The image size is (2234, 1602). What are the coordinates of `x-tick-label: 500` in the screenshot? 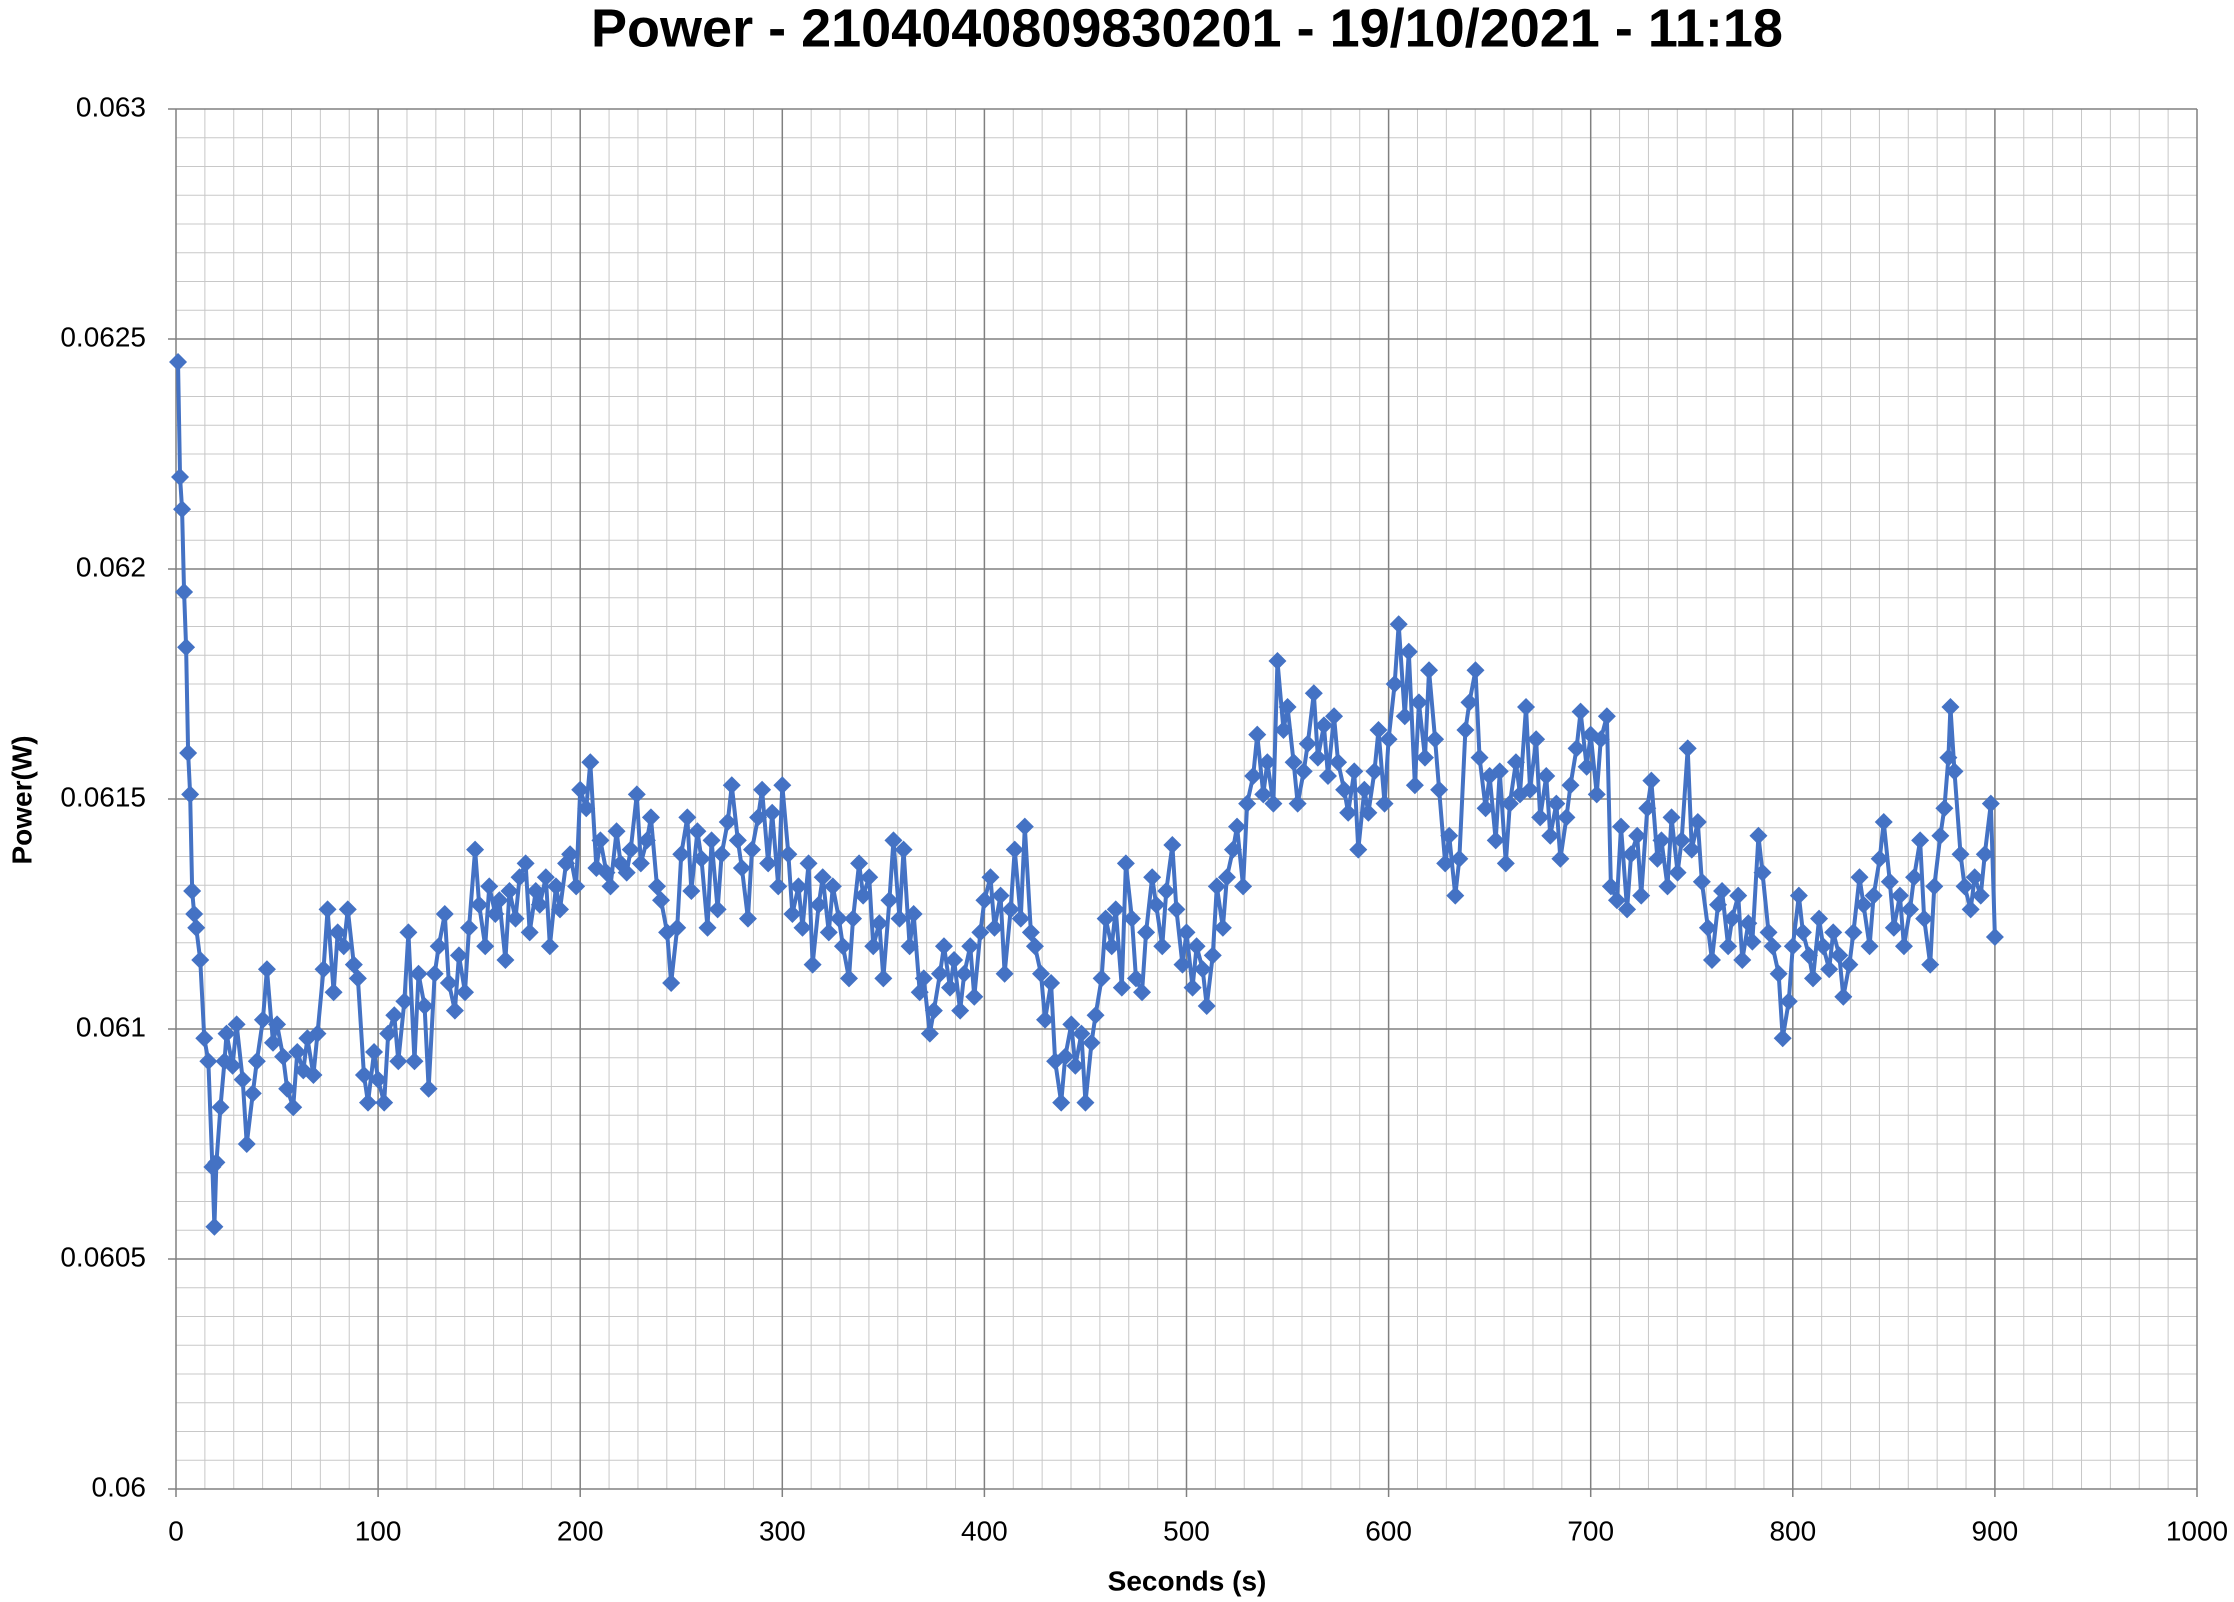 It's located at (1186, 1530).